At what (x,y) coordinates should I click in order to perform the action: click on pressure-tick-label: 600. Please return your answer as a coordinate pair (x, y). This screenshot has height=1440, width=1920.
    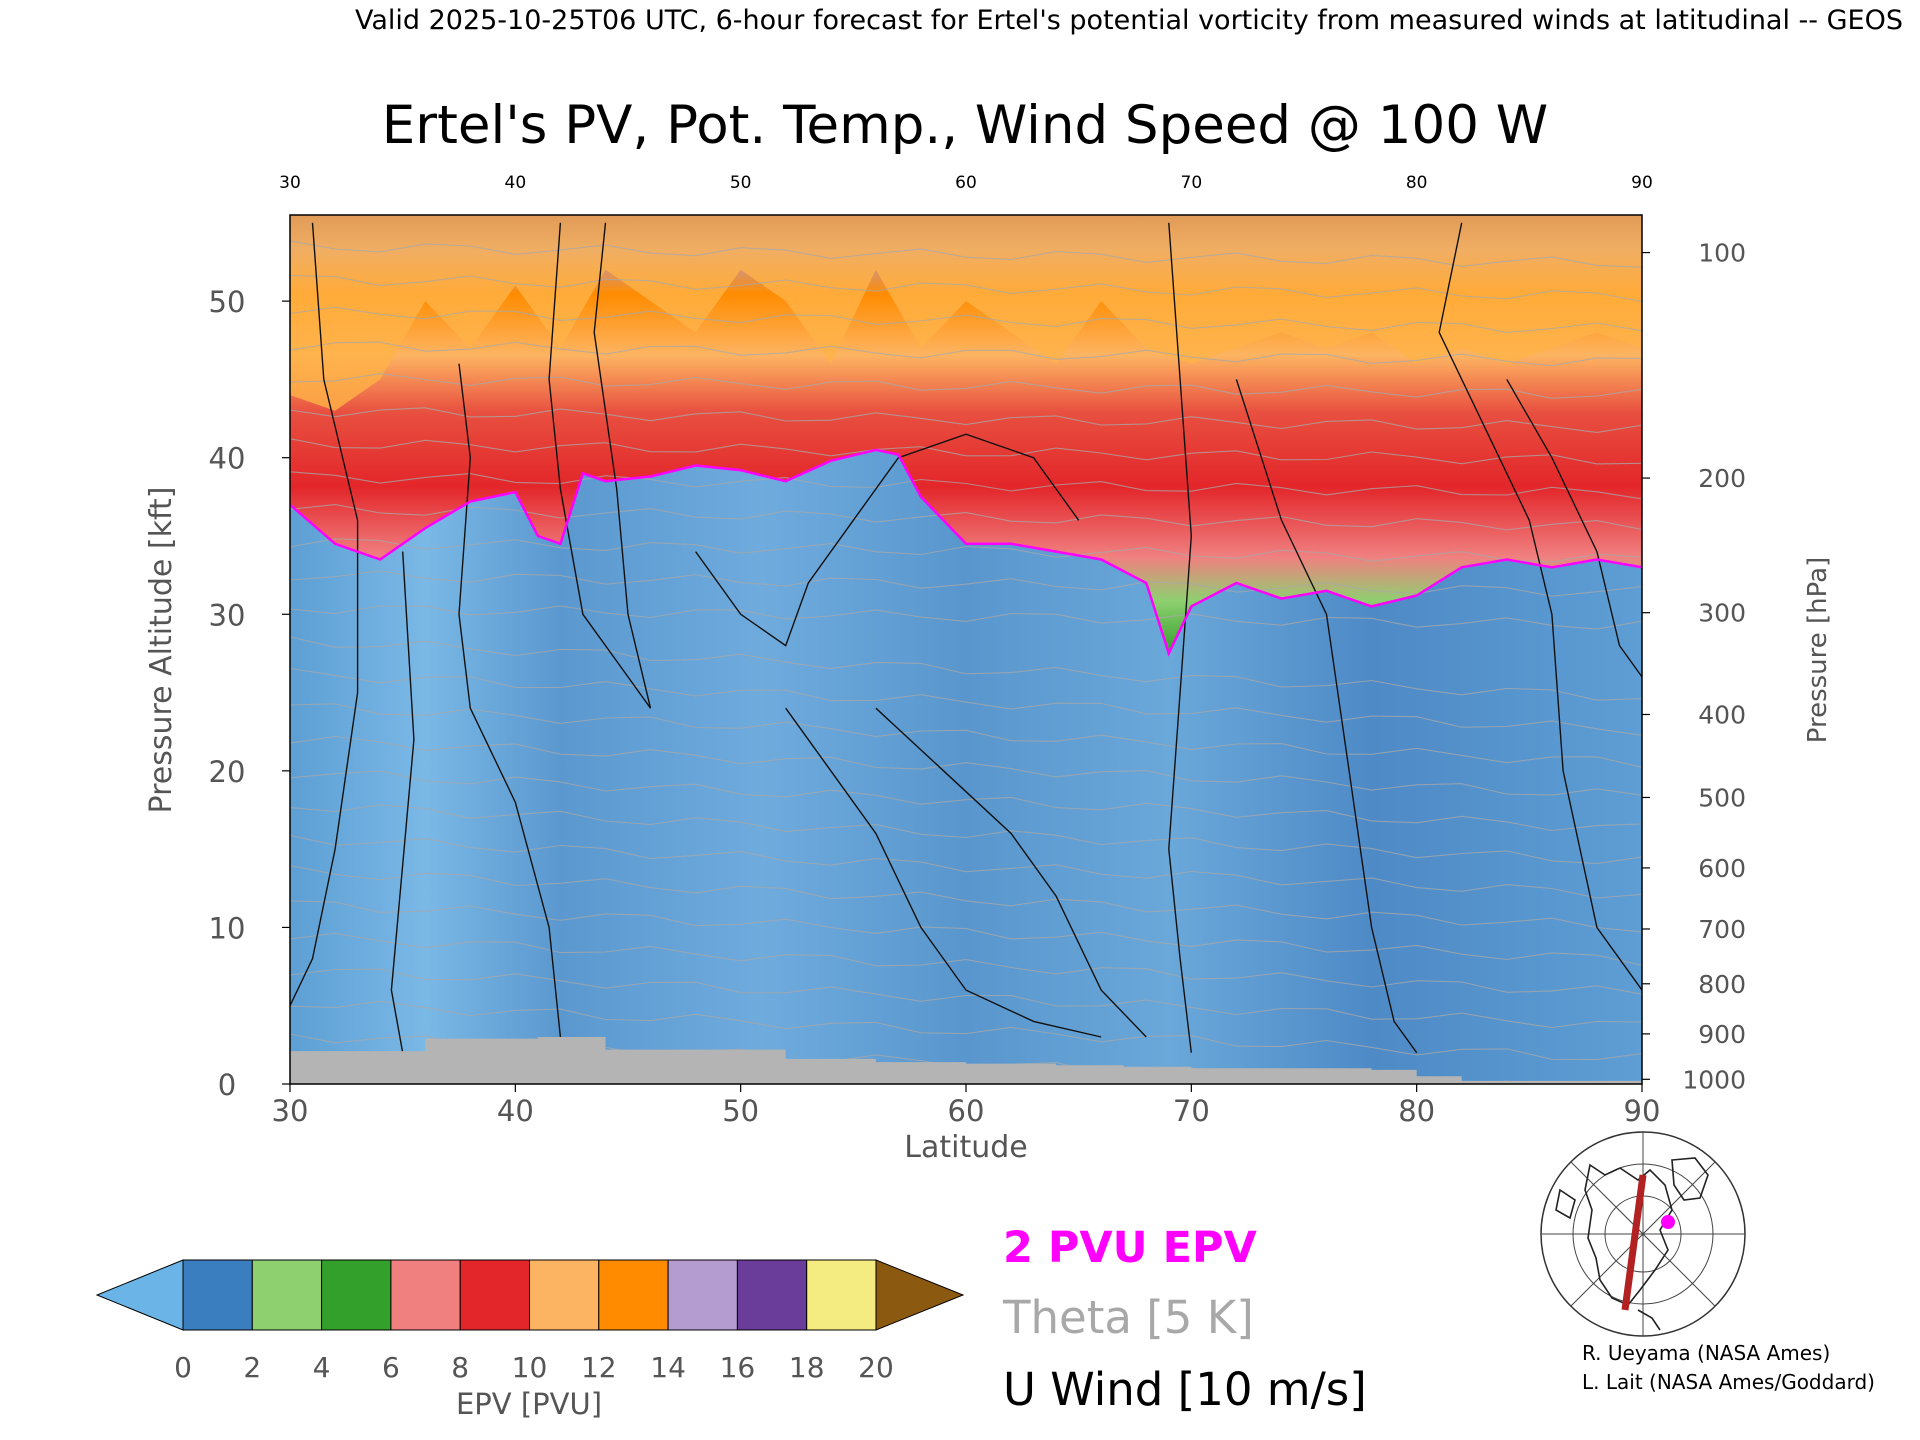
    Looking at the image, I should click on (1722, 868).